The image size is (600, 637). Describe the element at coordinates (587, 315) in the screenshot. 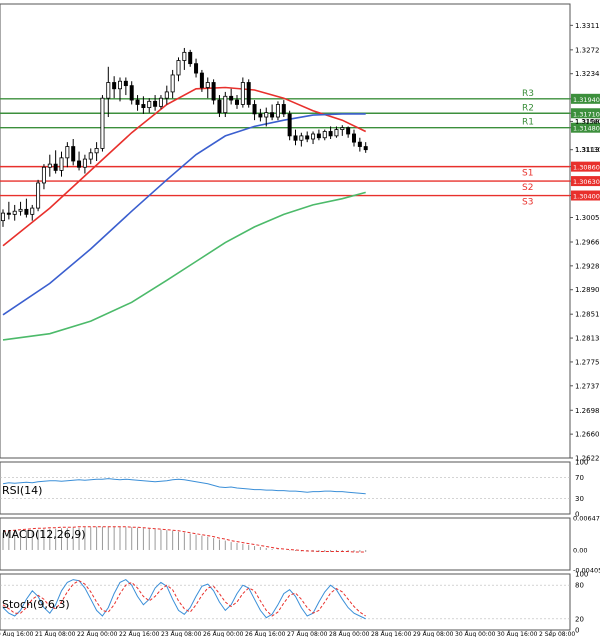

I see `price-tick-label: 1.28510` at that location.